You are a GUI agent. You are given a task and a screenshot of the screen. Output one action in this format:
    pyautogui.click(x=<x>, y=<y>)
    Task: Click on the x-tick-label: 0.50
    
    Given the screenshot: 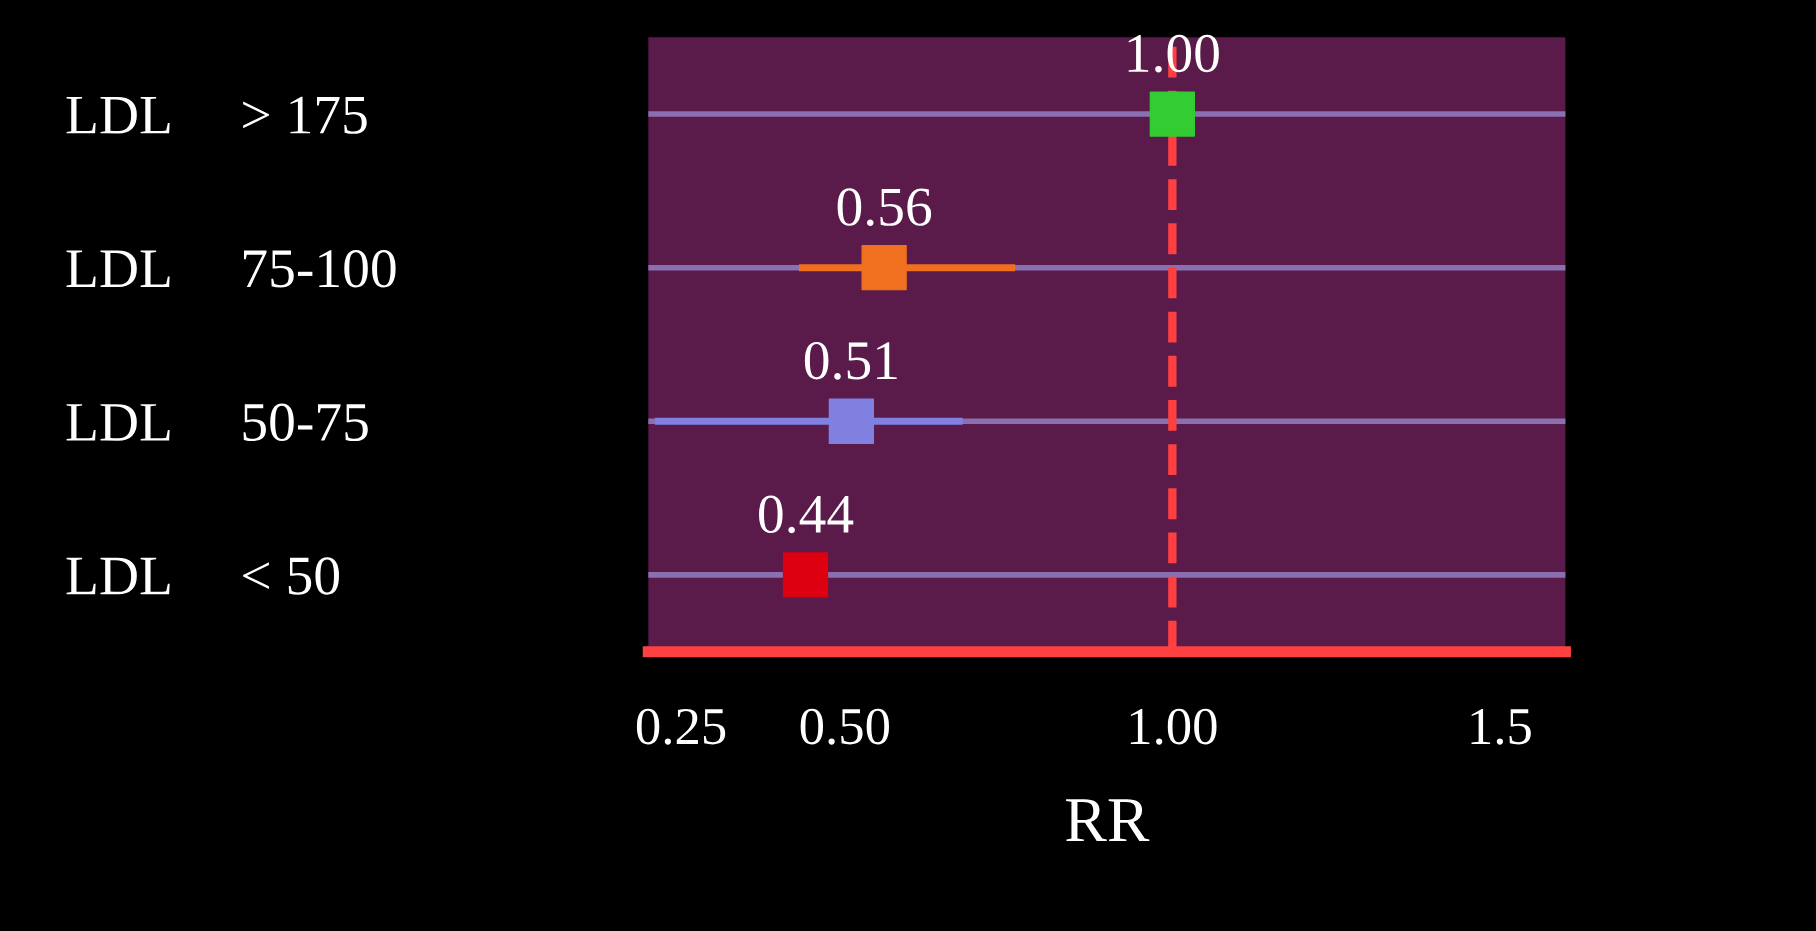 What is the action you would take?
    pyautogui.click(x=844, y=726)
    